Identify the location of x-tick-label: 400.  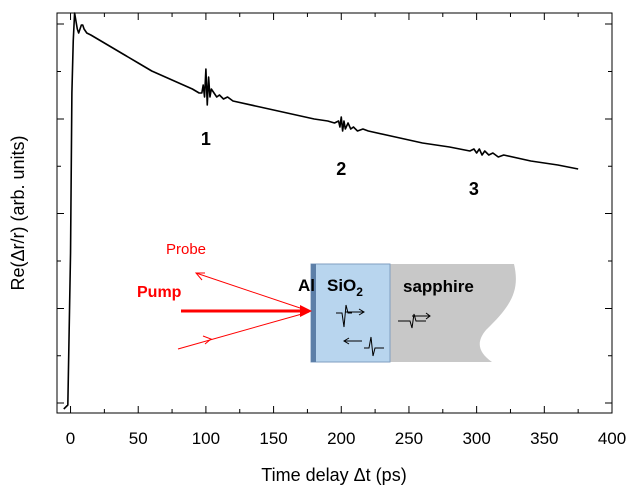
(612, 438).